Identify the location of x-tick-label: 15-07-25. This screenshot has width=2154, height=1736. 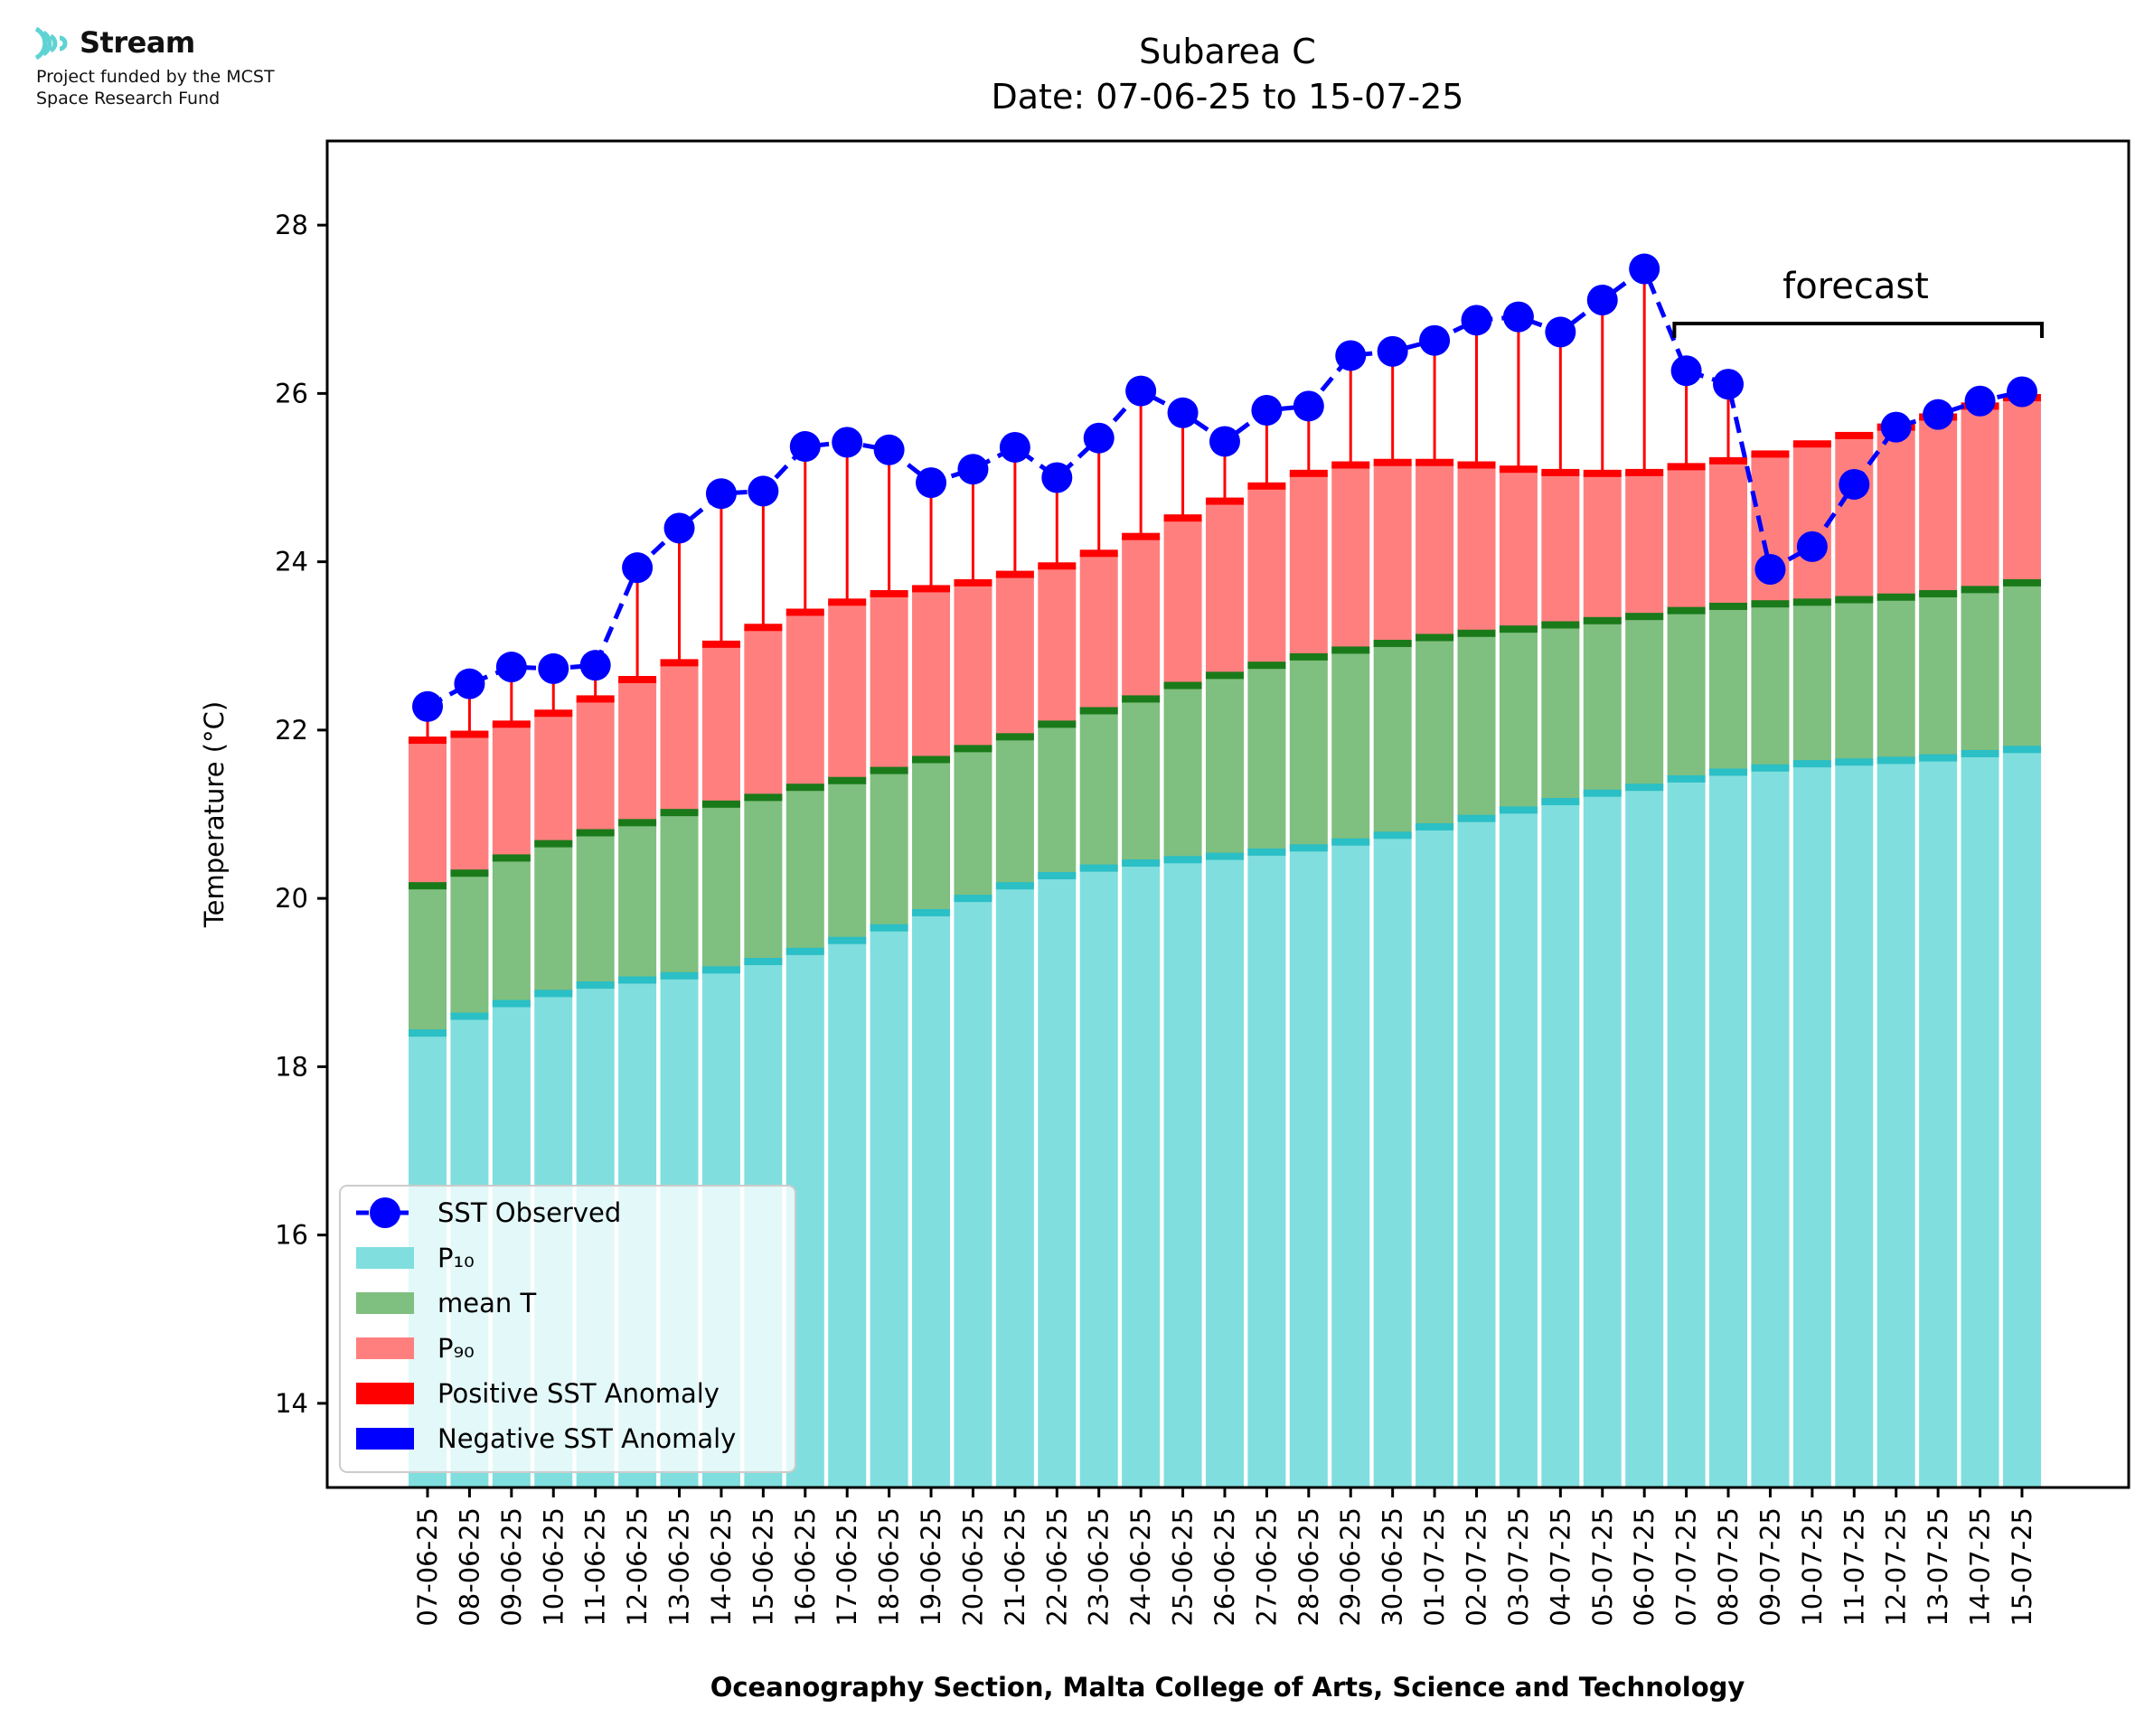
(2022, 1567).